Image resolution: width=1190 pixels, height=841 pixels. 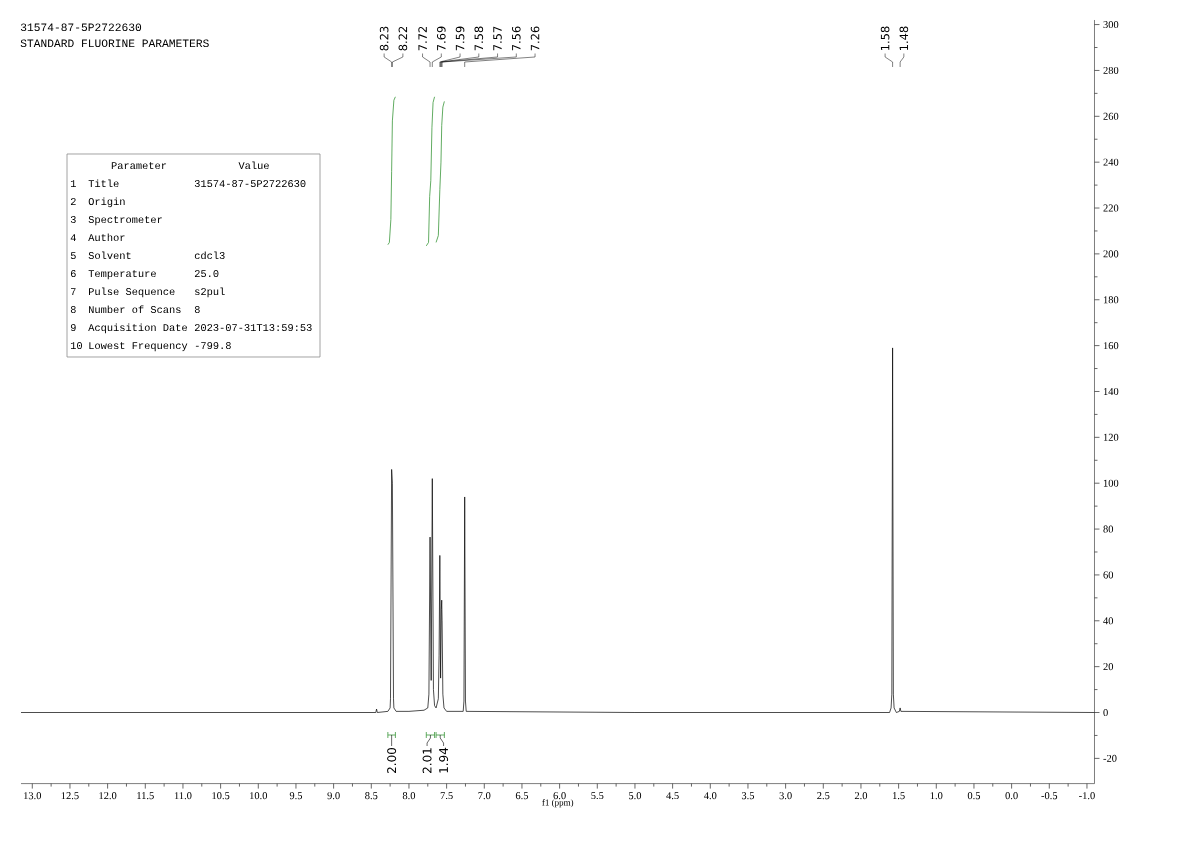 I want to click on y-tick-label: 0, so click(x=1105, y=712).